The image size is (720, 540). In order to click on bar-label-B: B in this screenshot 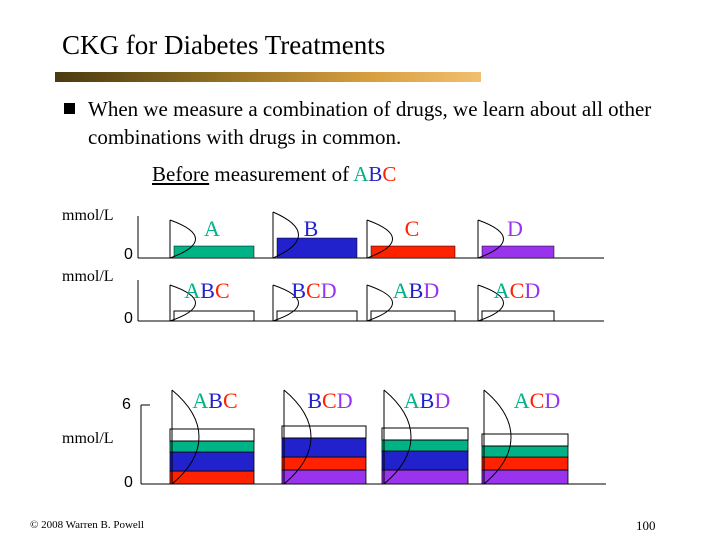, I will do `click(311, 228)`.